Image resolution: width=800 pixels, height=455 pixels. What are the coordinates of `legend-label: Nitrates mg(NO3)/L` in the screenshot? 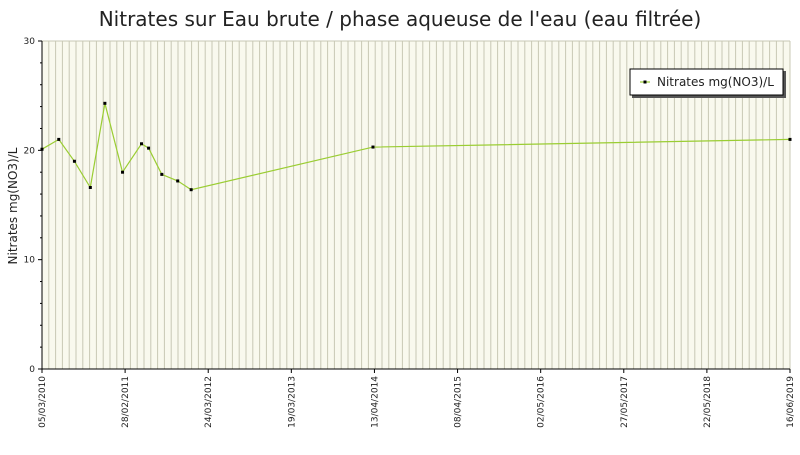 It's located at (715, 82).